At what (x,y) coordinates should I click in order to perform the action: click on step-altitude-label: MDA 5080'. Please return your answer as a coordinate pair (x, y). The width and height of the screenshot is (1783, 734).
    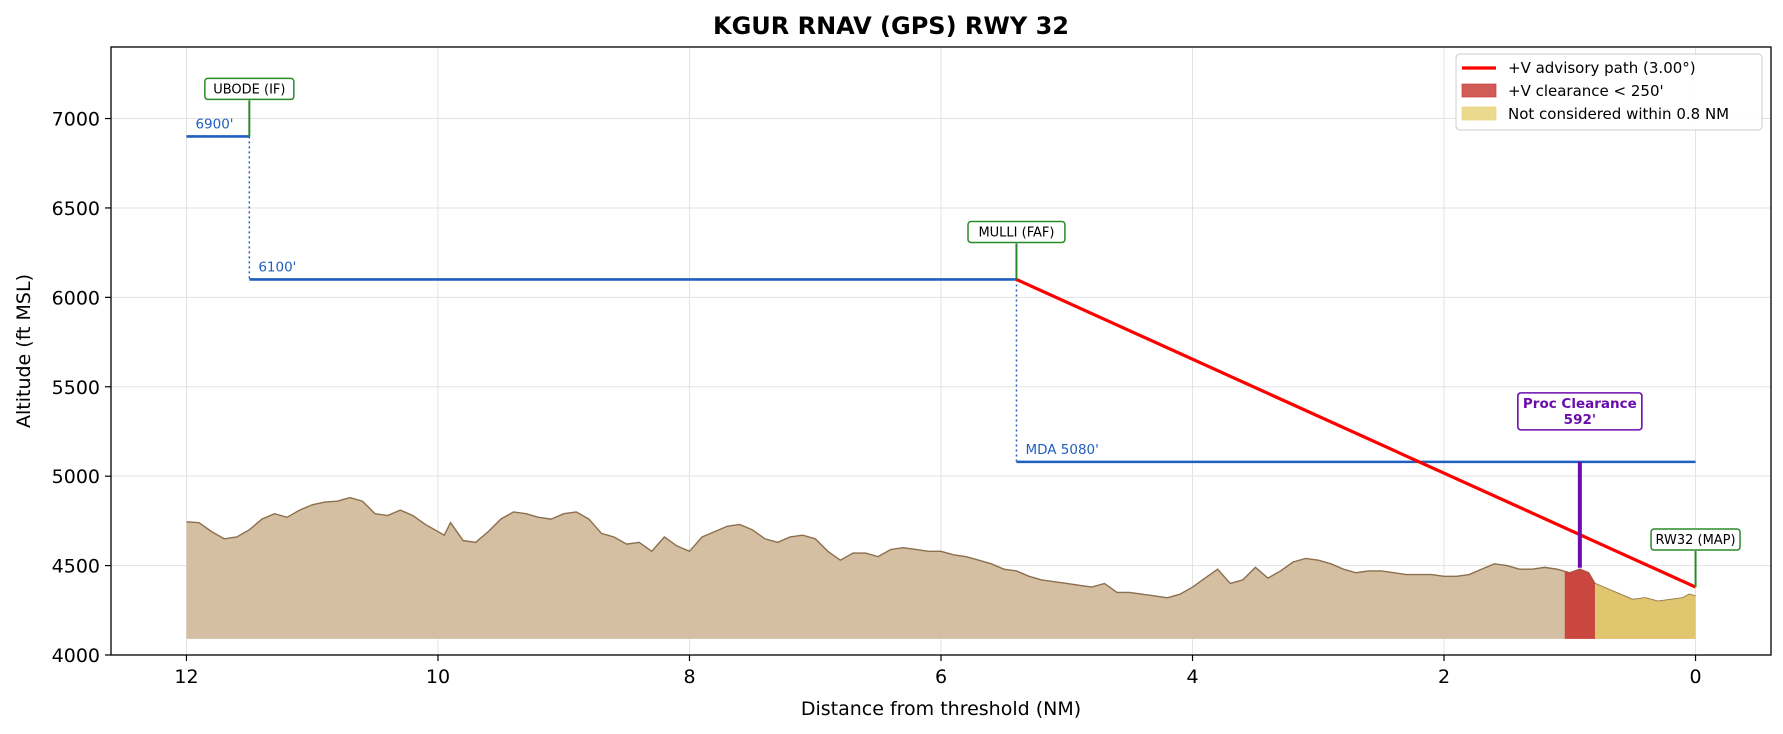
    Looking at the image, I should click on (1061, 450).